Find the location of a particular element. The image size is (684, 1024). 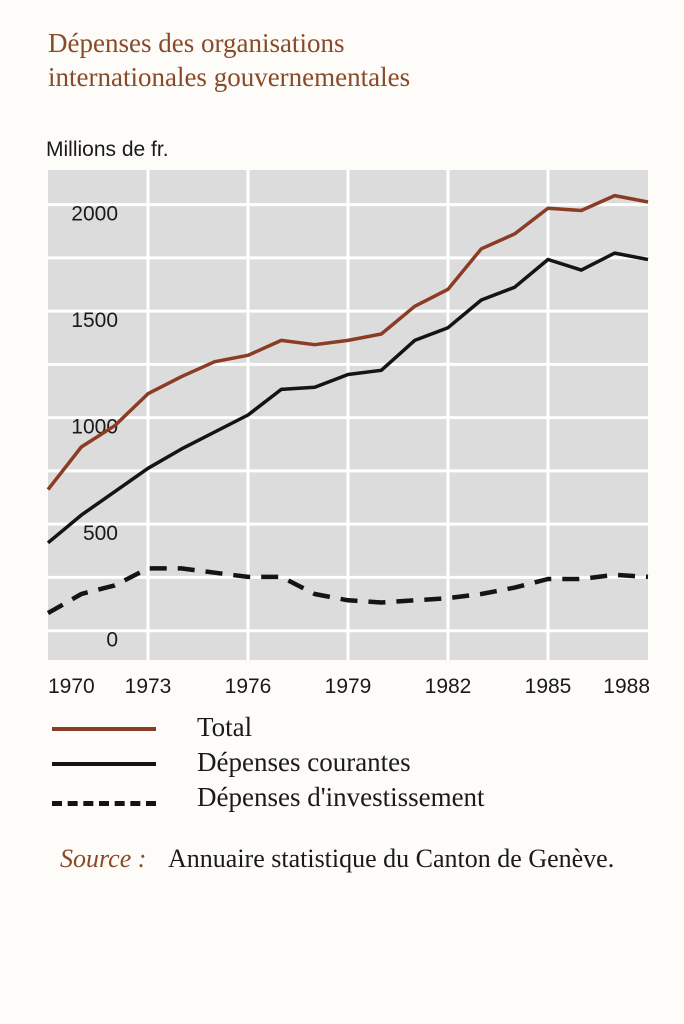

x-tick-label: 1976 is located at coordinates (248, 686).